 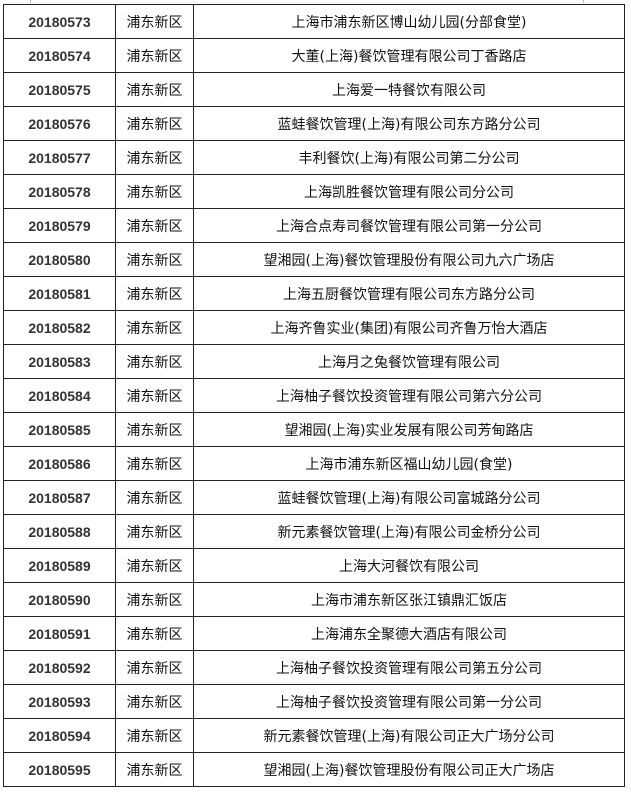 What do you see at coordinates (59, 157) in the screenshot?
I see `id-cell: 20180577` at bounding box center [59, 157].